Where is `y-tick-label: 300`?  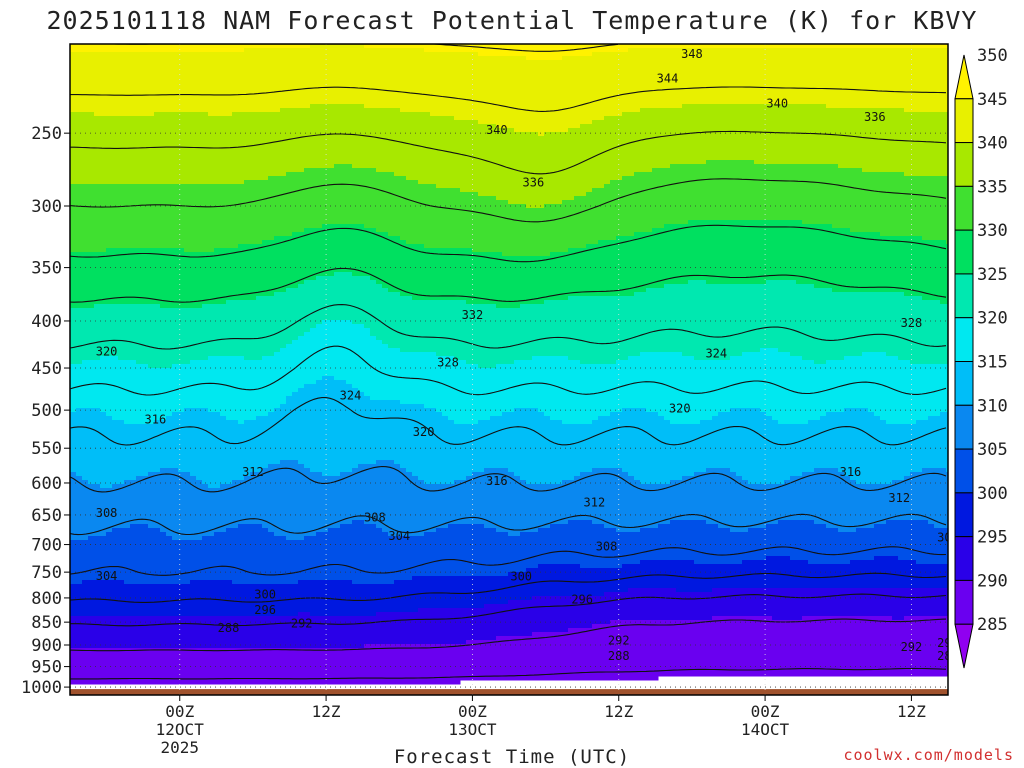
y-tick-label: 300 is located at coordinates (46, 207).